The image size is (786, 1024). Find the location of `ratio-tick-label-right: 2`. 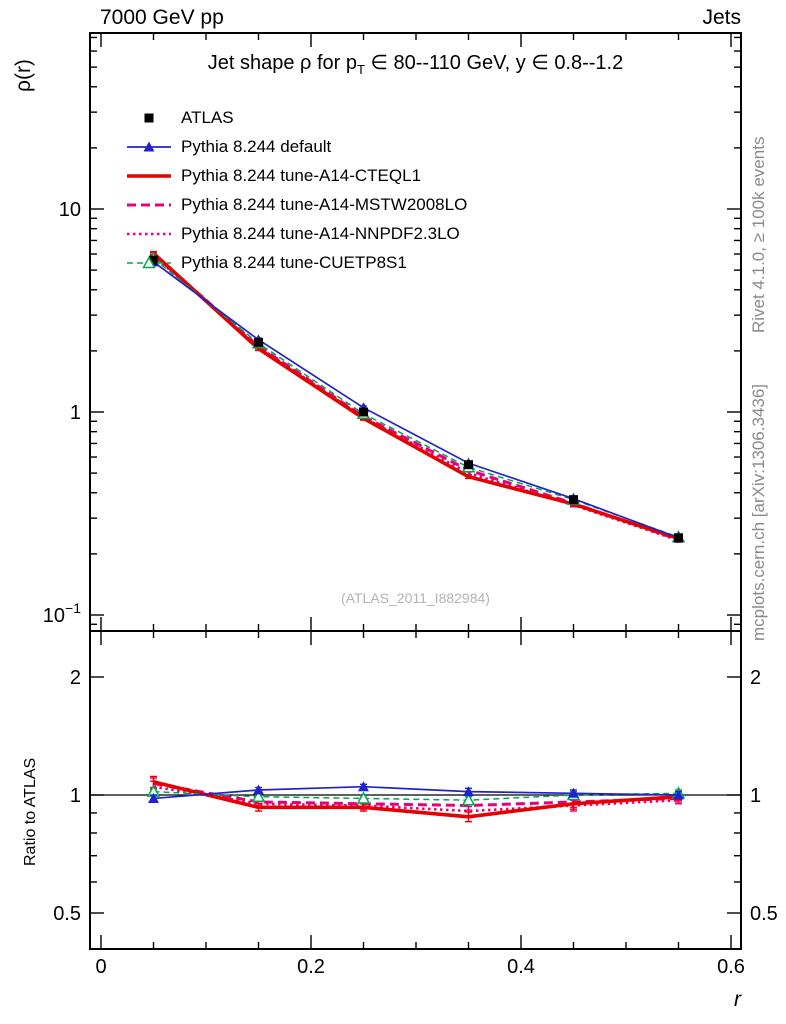

ratio-tick-label-right: 2 is located at coordinates (755, 678).